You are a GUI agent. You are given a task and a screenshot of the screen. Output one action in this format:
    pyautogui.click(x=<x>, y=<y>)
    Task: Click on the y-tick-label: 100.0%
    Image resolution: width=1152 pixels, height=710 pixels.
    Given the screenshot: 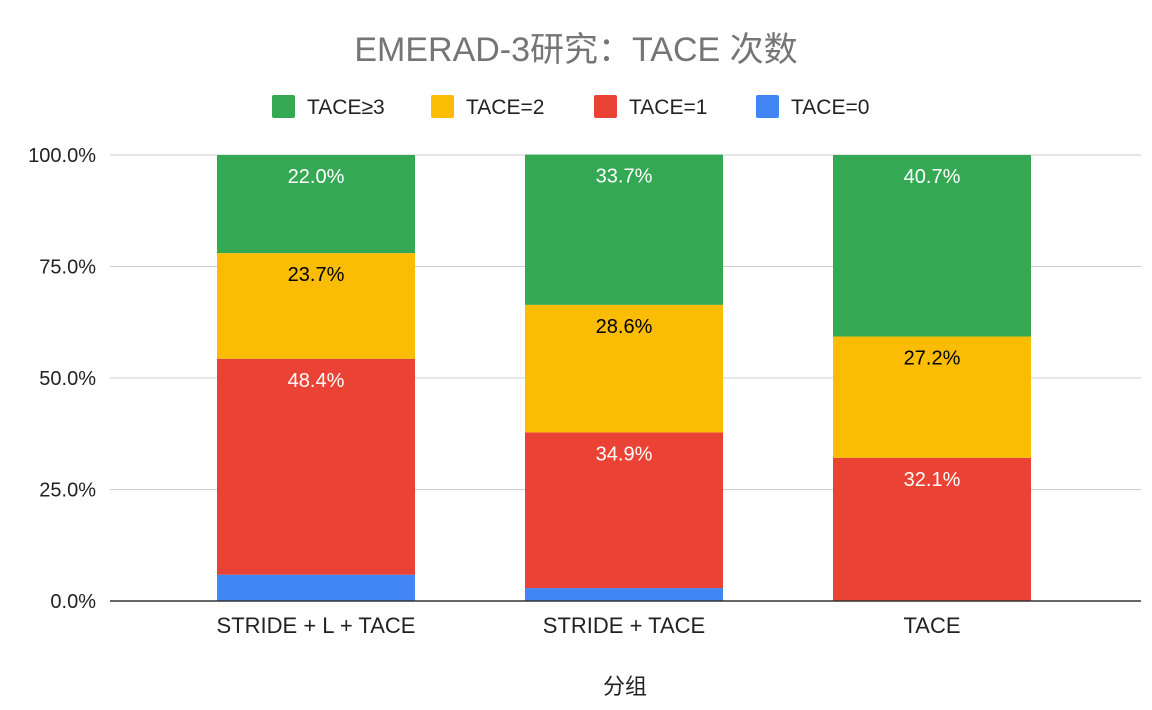 What is the action you would take?
    pyautogui.click(x=62, y=156)
    